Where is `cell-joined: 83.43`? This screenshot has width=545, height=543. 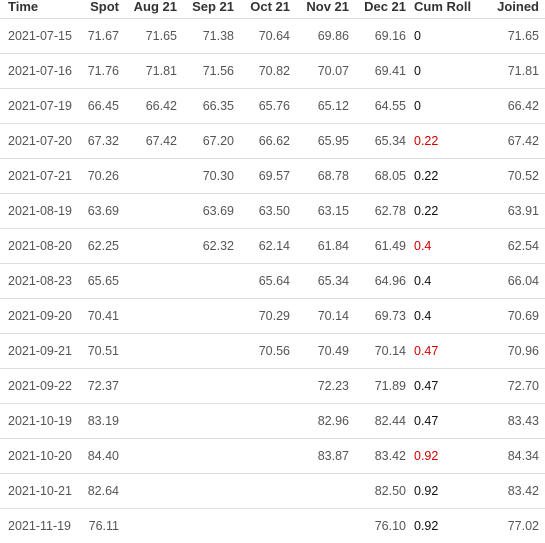
cell-joined: 83.43 is located at coordinates (514, 421).